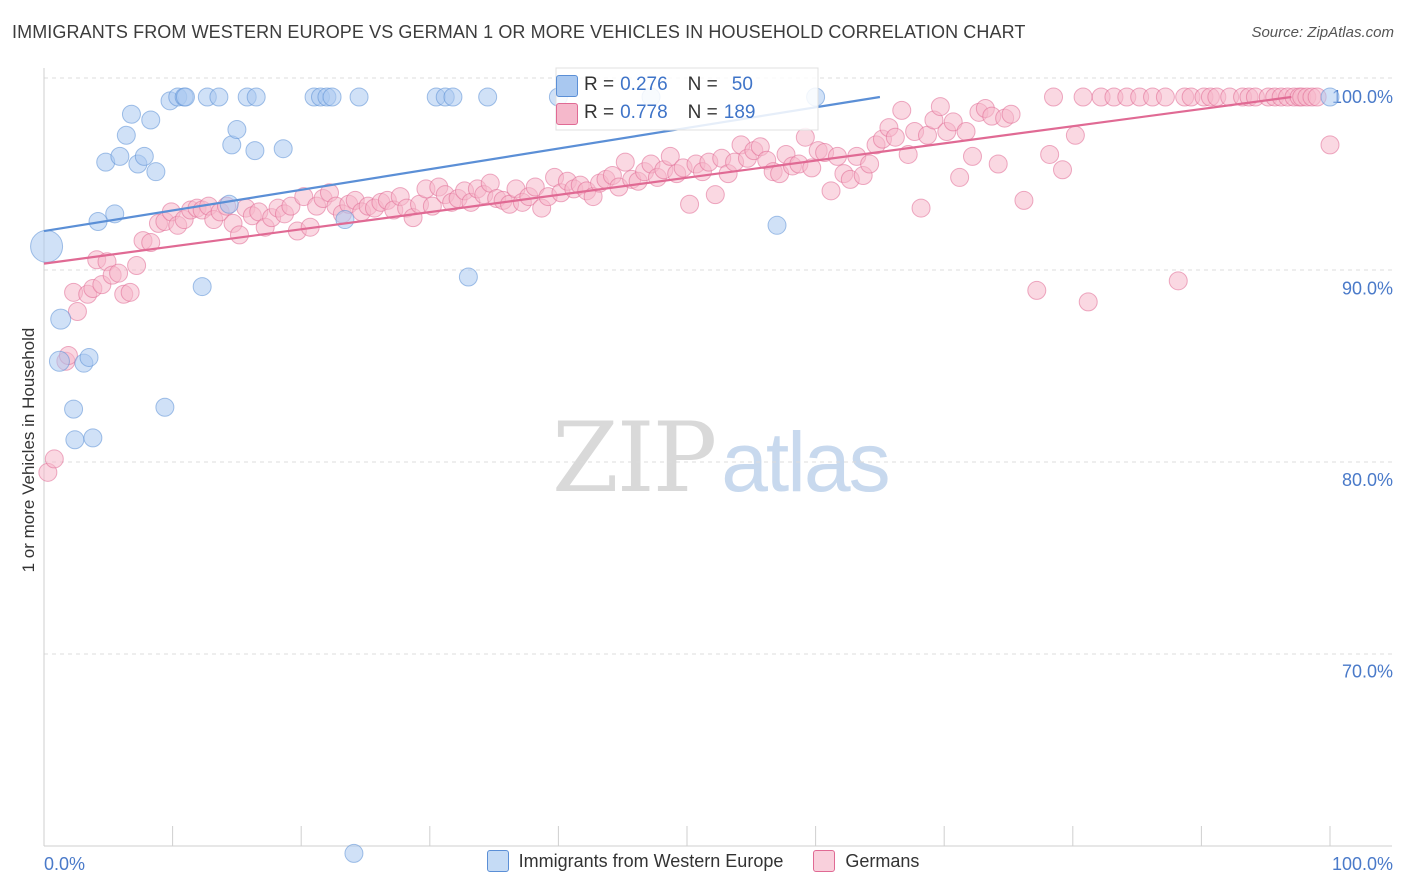 Image resolution: width=1406 pixels, height=892 pixels. I want to click on series-legend: Immigrants from Western Europe Germans, so click(703, 861).